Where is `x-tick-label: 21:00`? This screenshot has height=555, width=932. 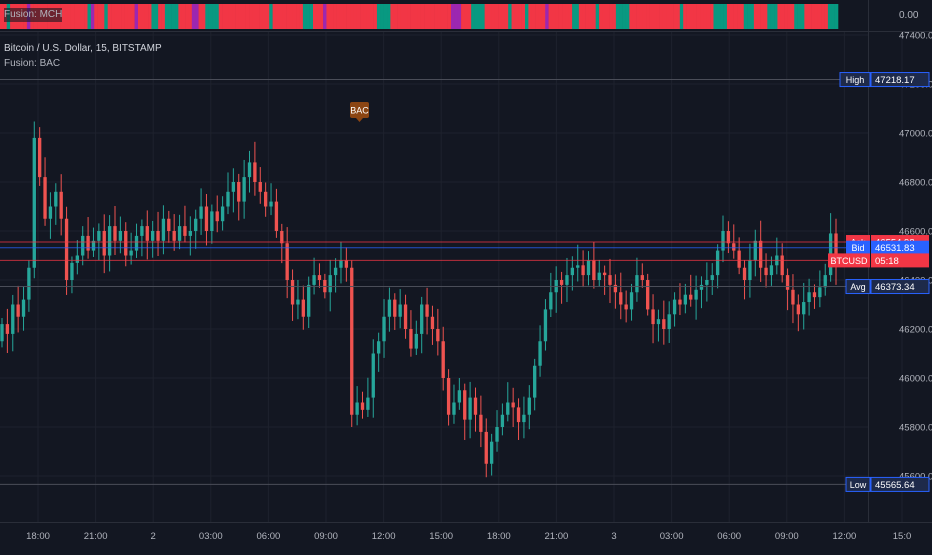 x-tick-label: 21:00 is located at coordinates (96, 536).